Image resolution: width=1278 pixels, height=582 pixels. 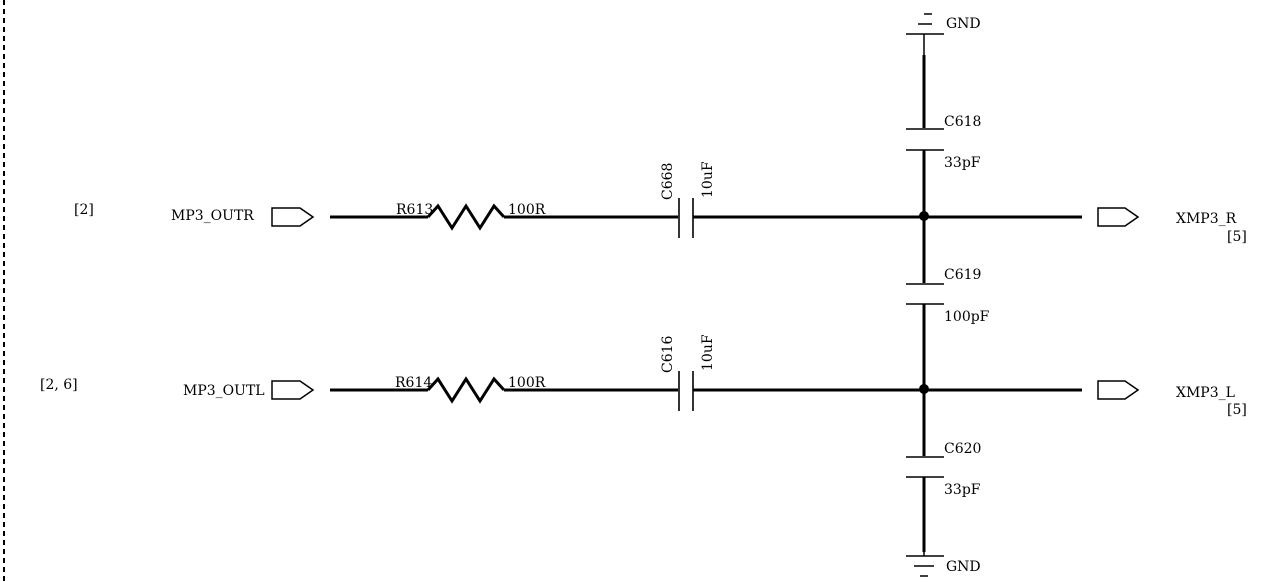 I want to click on capacitor-c668, so click(x=686, y=218).